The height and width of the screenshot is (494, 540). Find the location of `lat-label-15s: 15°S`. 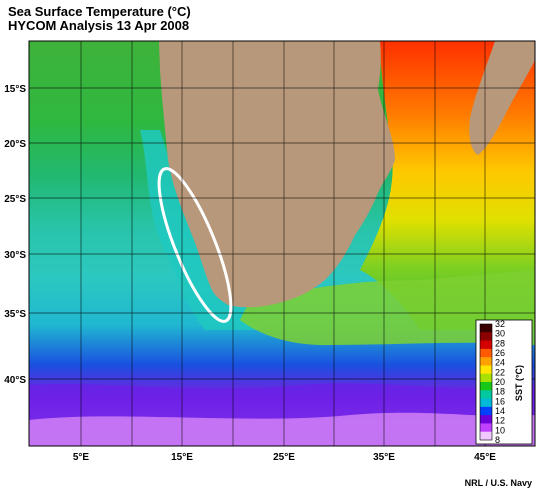

lat-label-15s: 15°S is located at coordinates (15, 89).